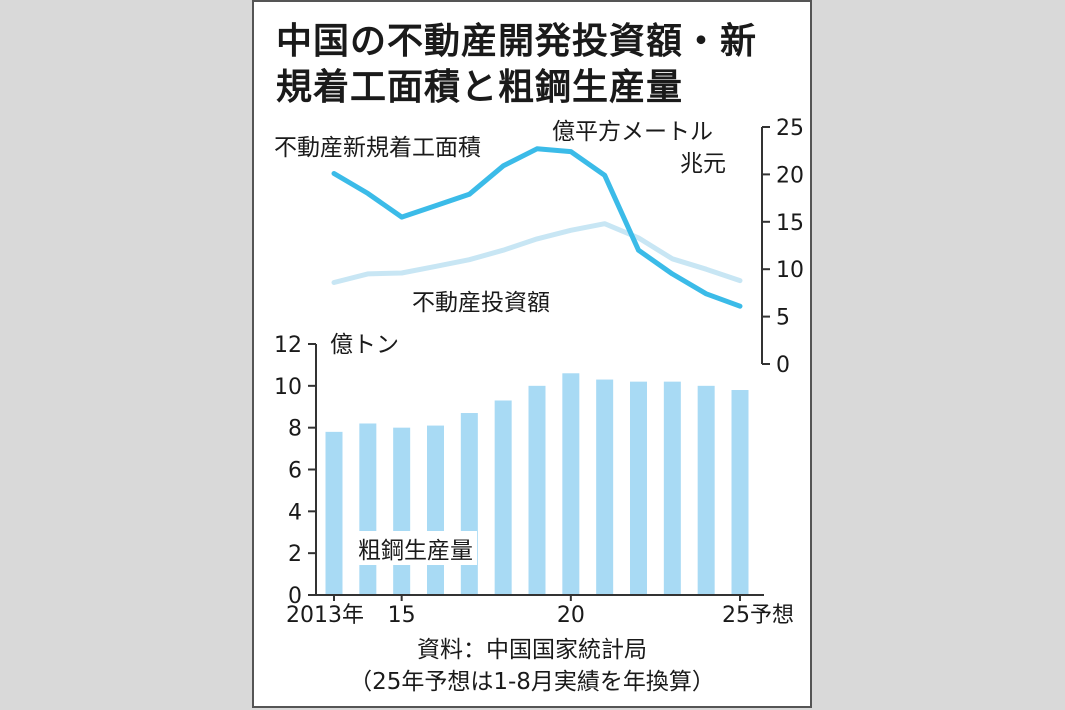  Describe the element at coordinates (758, 615) in the screenshot. I see `x-tick-label: 25予想` at that location.